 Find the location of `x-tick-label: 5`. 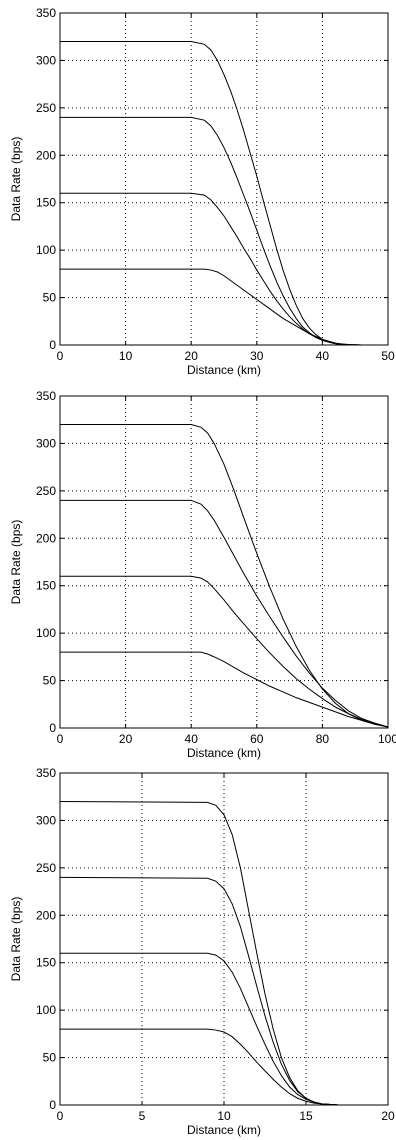

x-tick-label: 5 is located at coordinates (142, 1116).